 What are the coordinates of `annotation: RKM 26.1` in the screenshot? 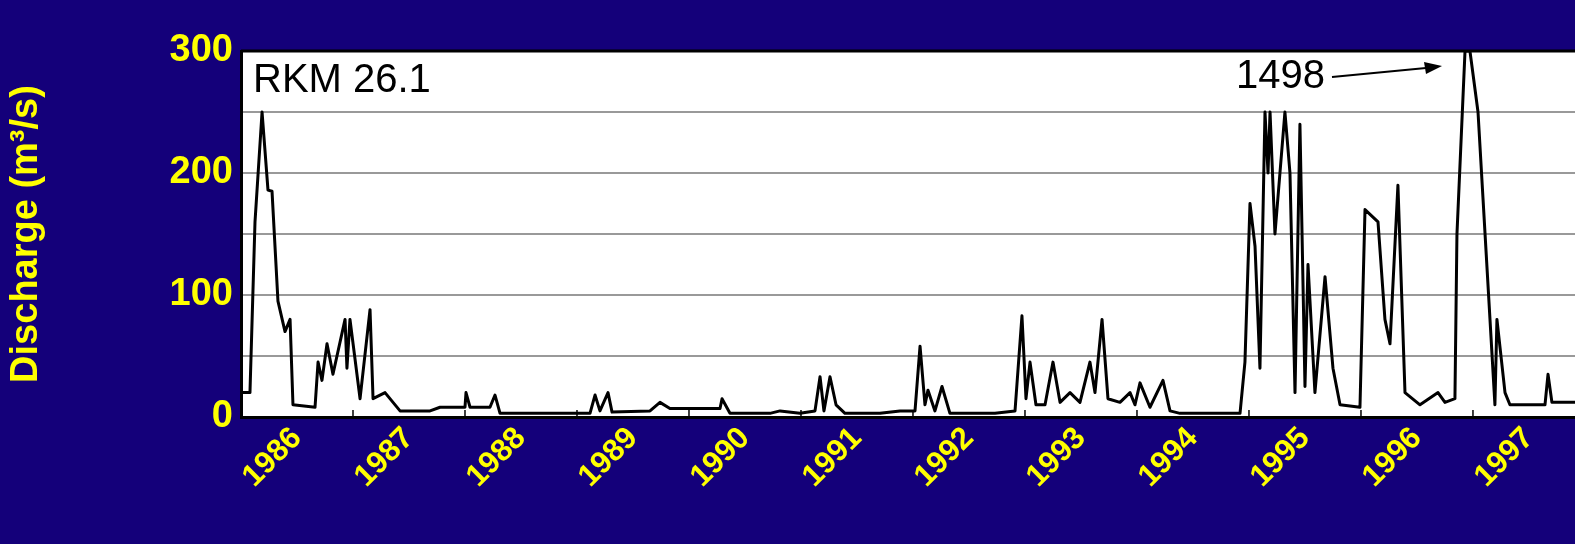 It's located at (342, 78).